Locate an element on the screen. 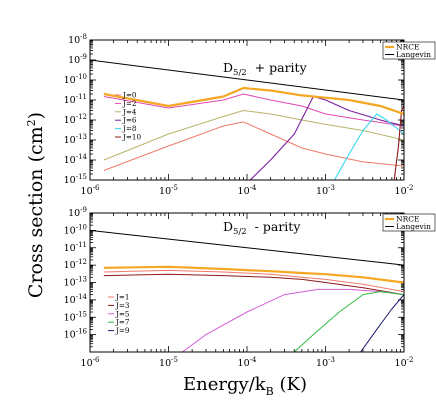 The height and width of the screenshot is (409, 436). y-tick-label: 10⁻¹² is located at coordinates (75, 264).